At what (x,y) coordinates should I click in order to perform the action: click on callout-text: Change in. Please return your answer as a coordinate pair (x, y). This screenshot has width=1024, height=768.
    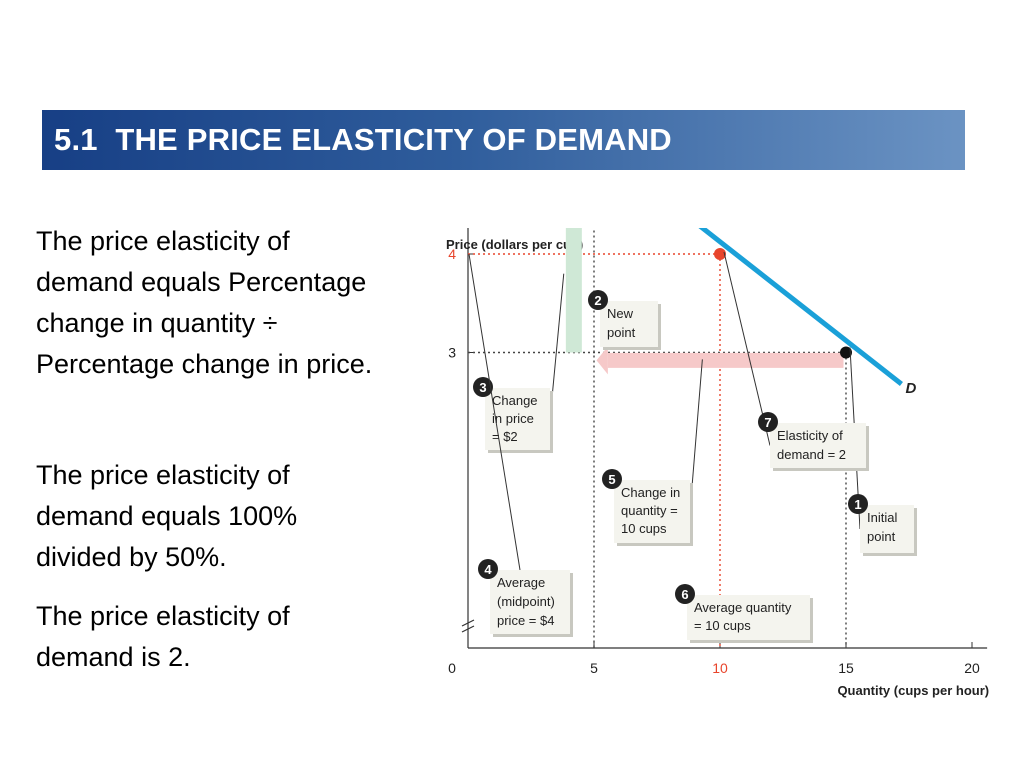
    Looking at the image, I should click on (650, 492).